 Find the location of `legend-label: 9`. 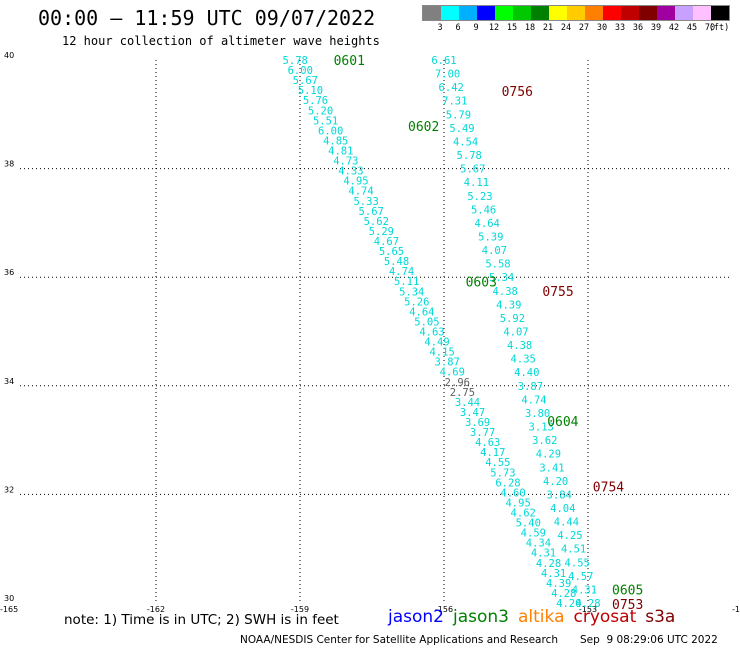

legend-label: 9 is located at coordinates (476, 28).